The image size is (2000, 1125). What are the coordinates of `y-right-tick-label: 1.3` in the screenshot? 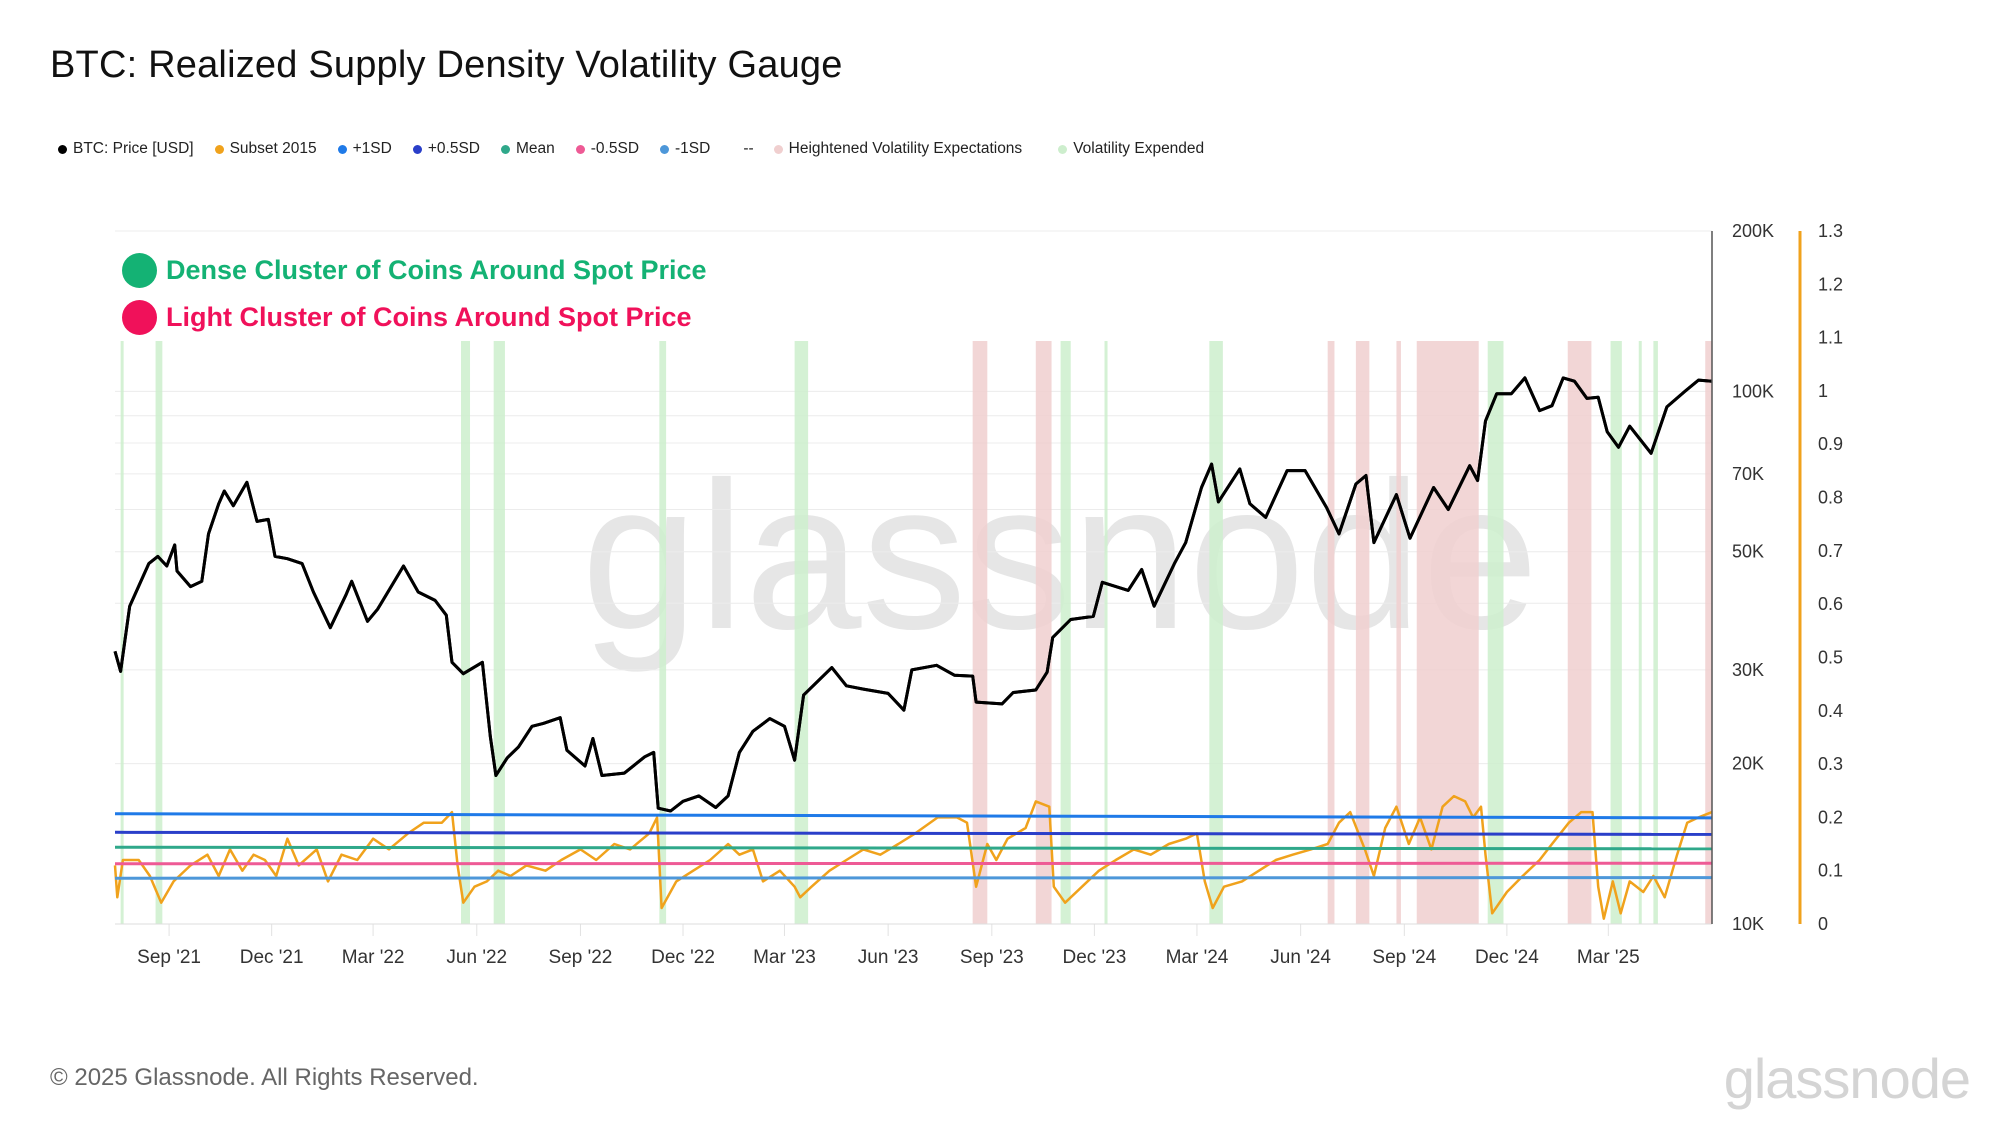 It's located at (1830, 231).